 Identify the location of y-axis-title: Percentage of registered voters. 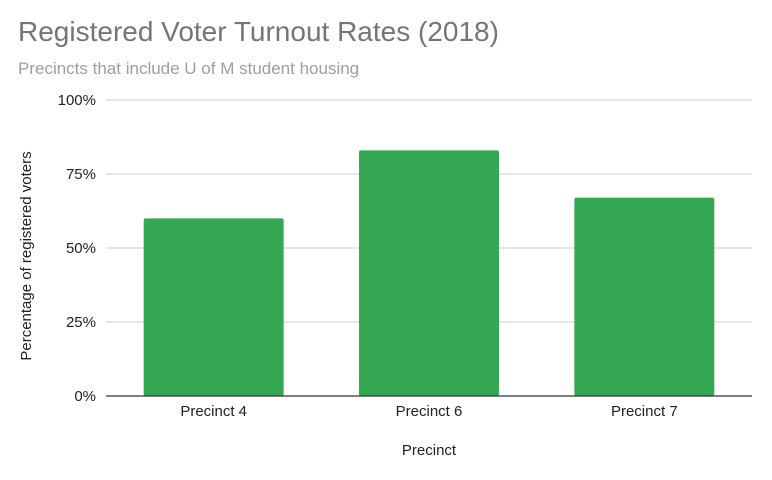
(26, 255).